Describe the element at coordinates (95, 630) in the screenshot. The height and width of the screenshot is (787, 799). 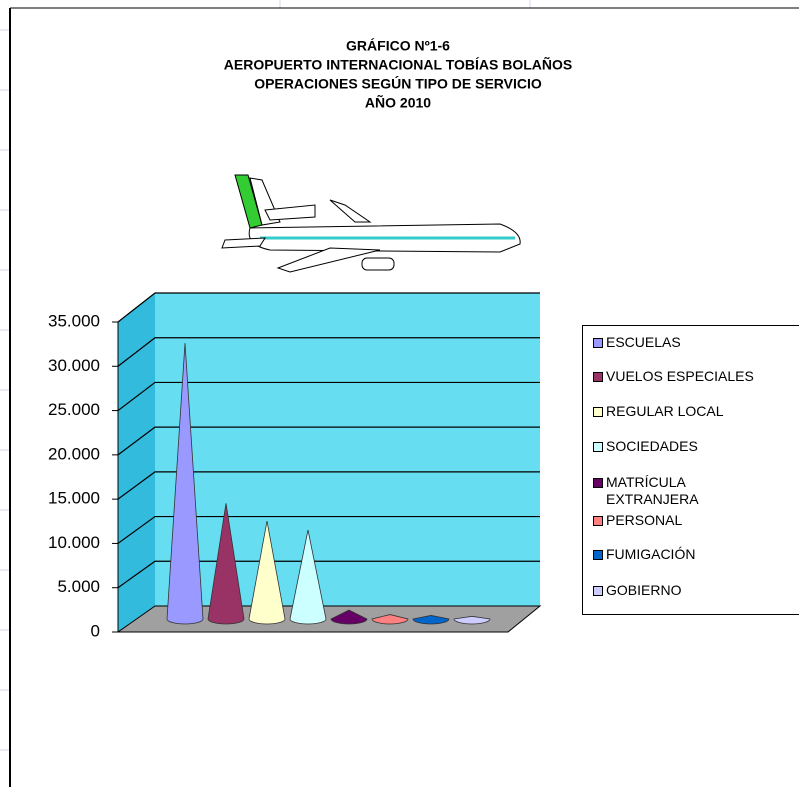
I see `y-tick-label: 0` at that location.